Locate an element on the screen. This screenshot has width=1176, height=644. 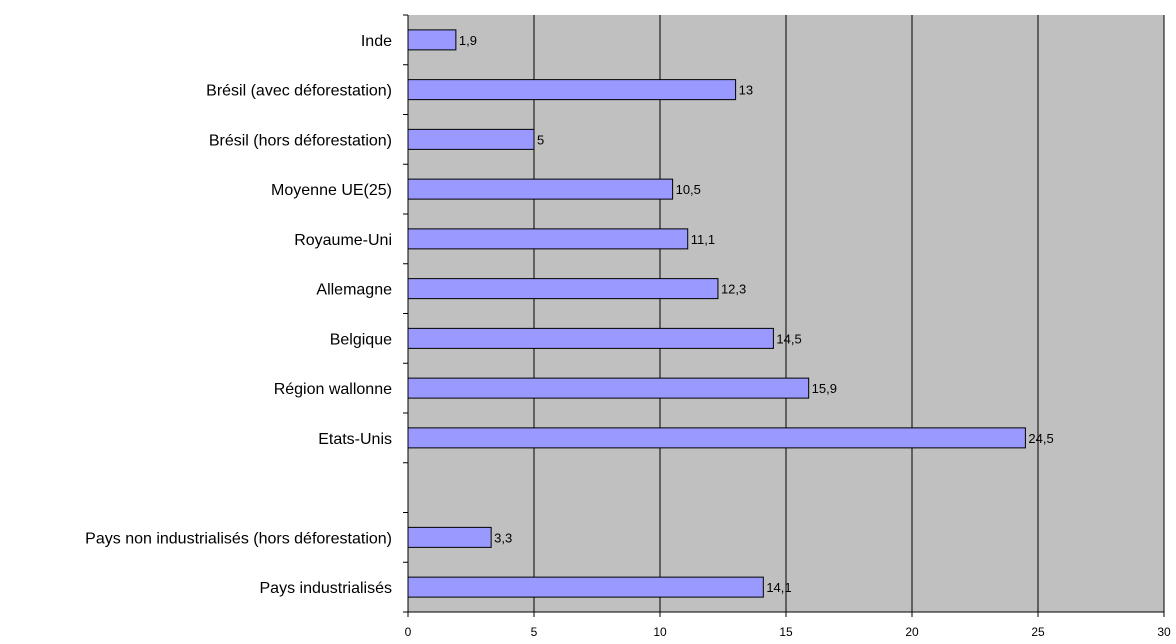
category-label: Inde is located at coordinates (376, 41).